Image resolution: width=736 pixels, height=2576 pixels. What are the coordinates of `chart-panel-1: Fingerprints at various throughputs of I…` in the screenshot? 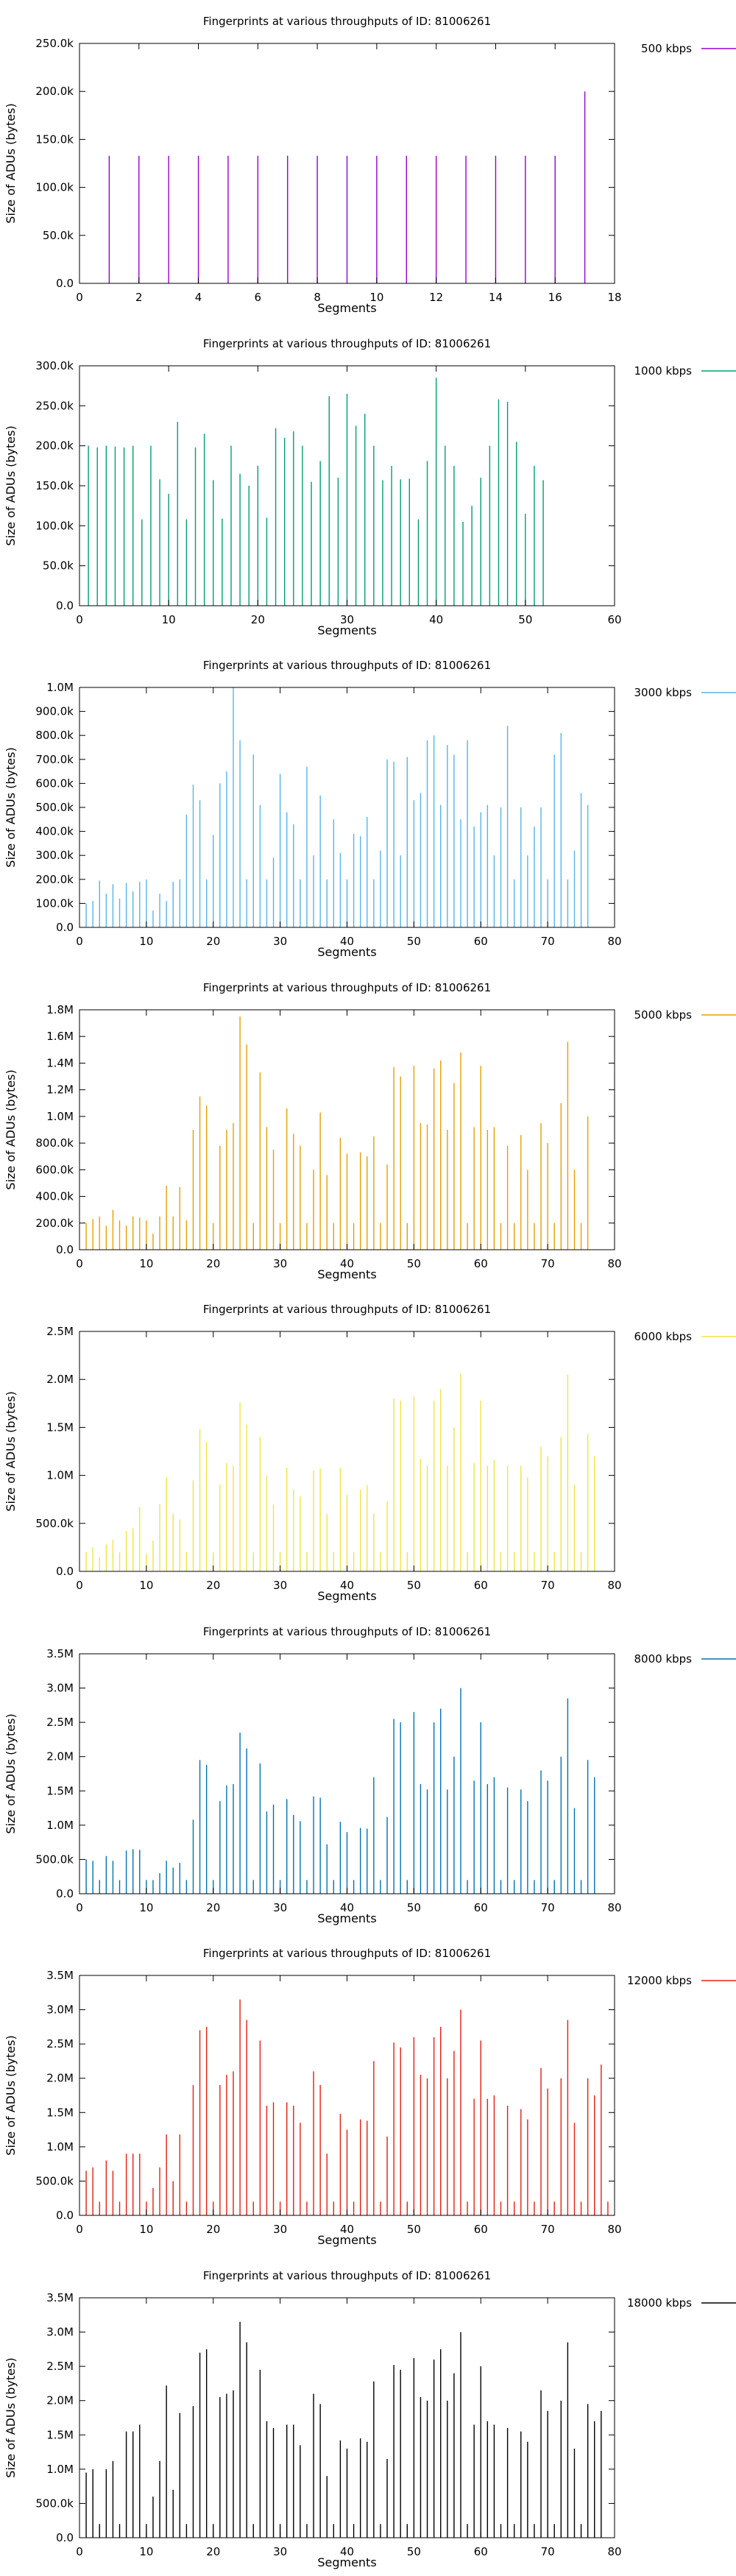 It's located at (370, 487).